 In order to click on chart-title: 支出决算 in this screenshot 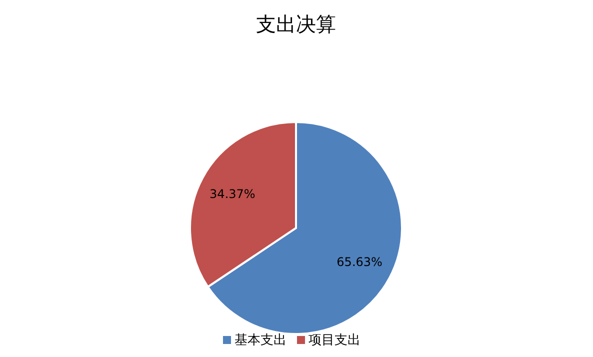, I will do `click(296, 24)`.